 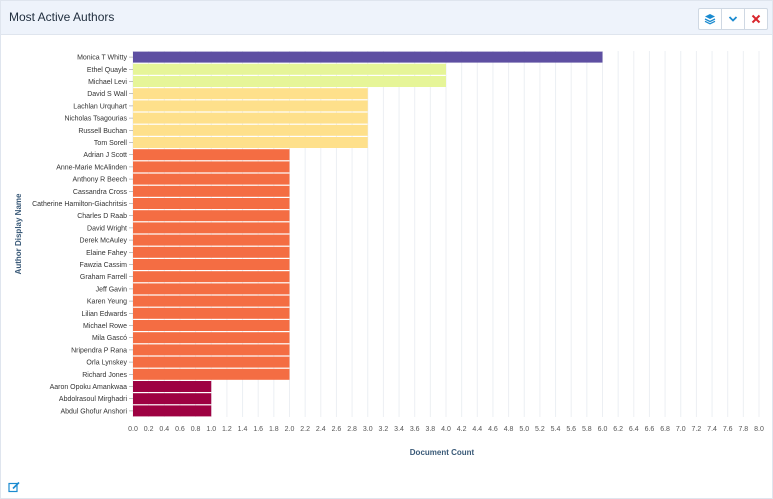 I want to click on category-label: David Wright, so click(x=107, y=228).